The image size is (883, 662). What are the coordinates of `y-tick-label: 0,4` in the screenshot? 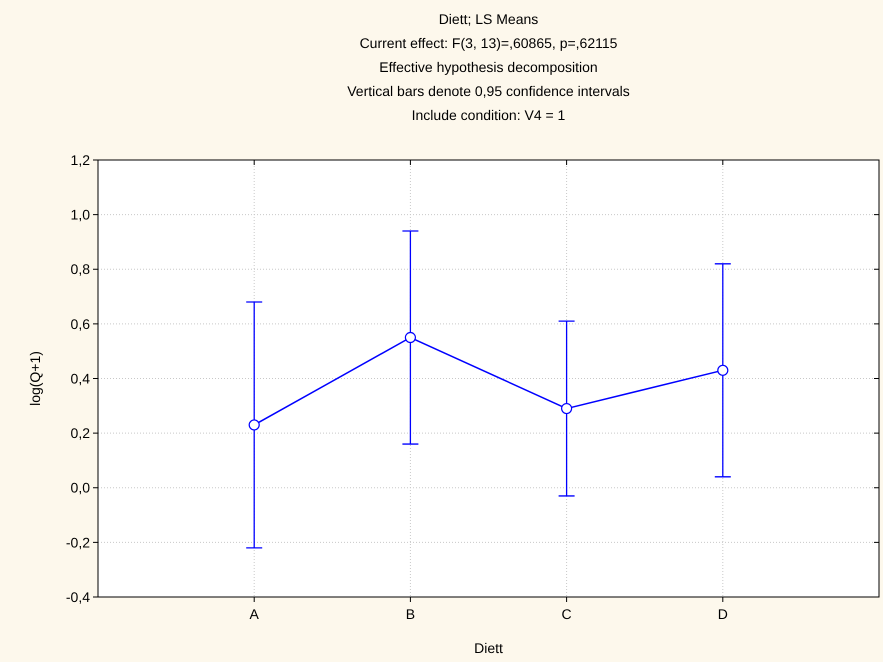 It's located at (80, 378).